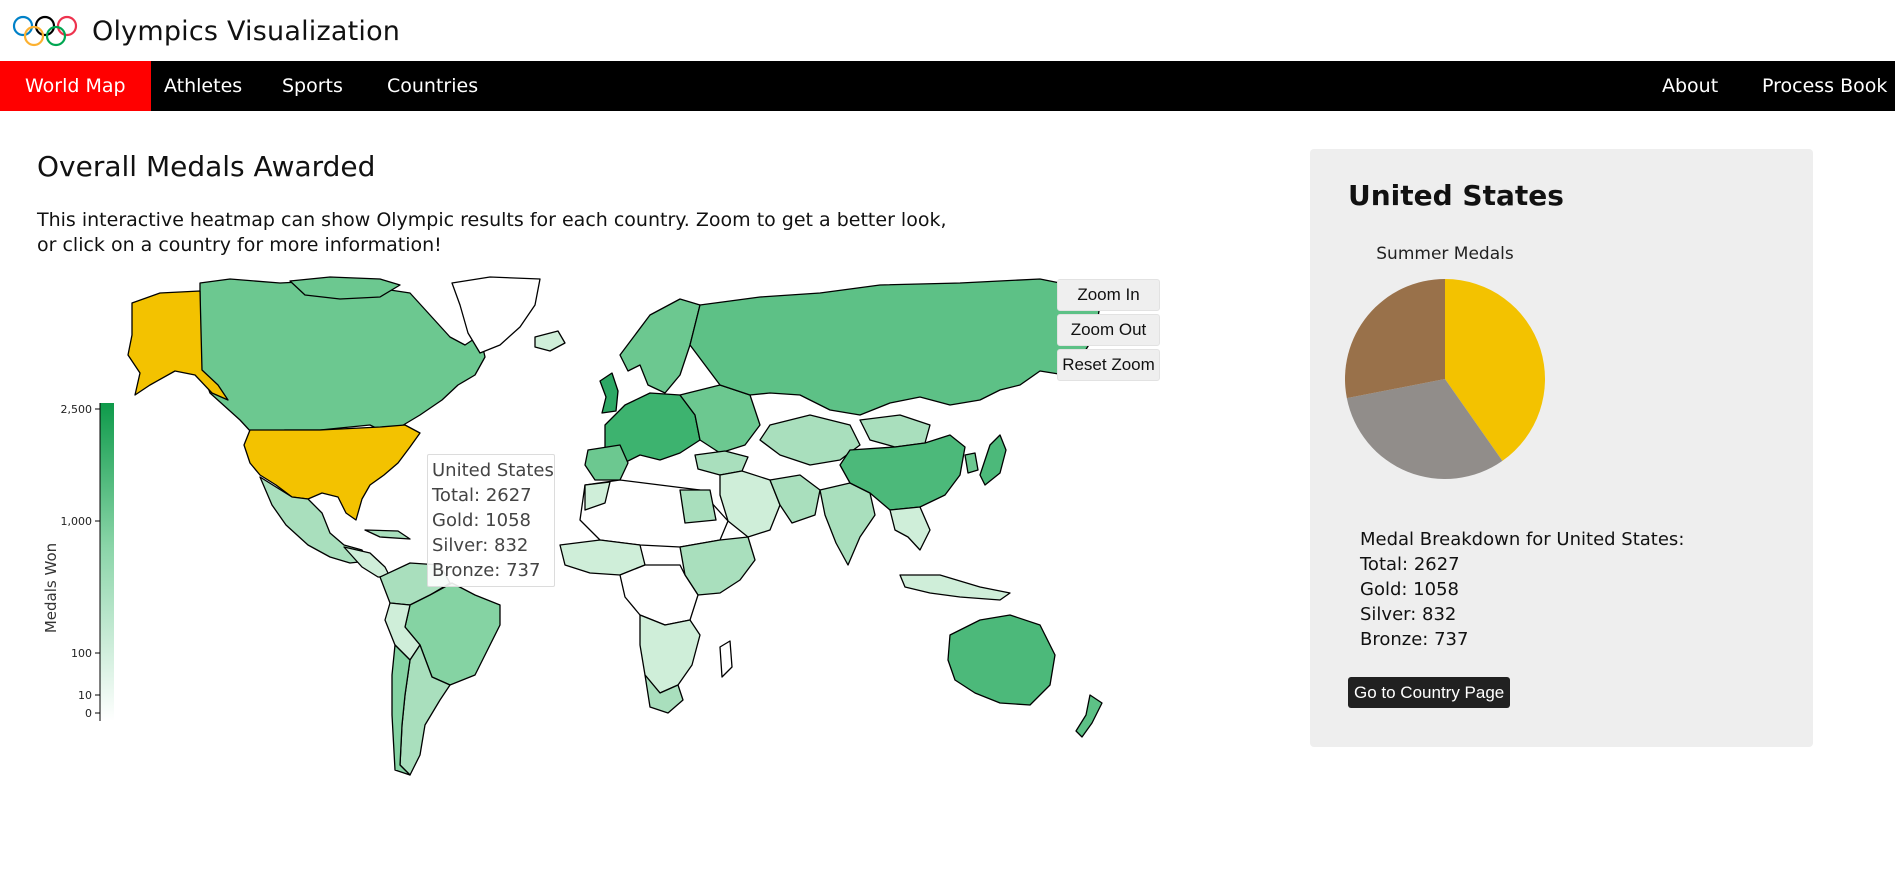 This screenshot has width=1895, height=886. Describe the element at coordinates (1424, 429) in the screenshot. I see `pie-slice-silver` at that location.